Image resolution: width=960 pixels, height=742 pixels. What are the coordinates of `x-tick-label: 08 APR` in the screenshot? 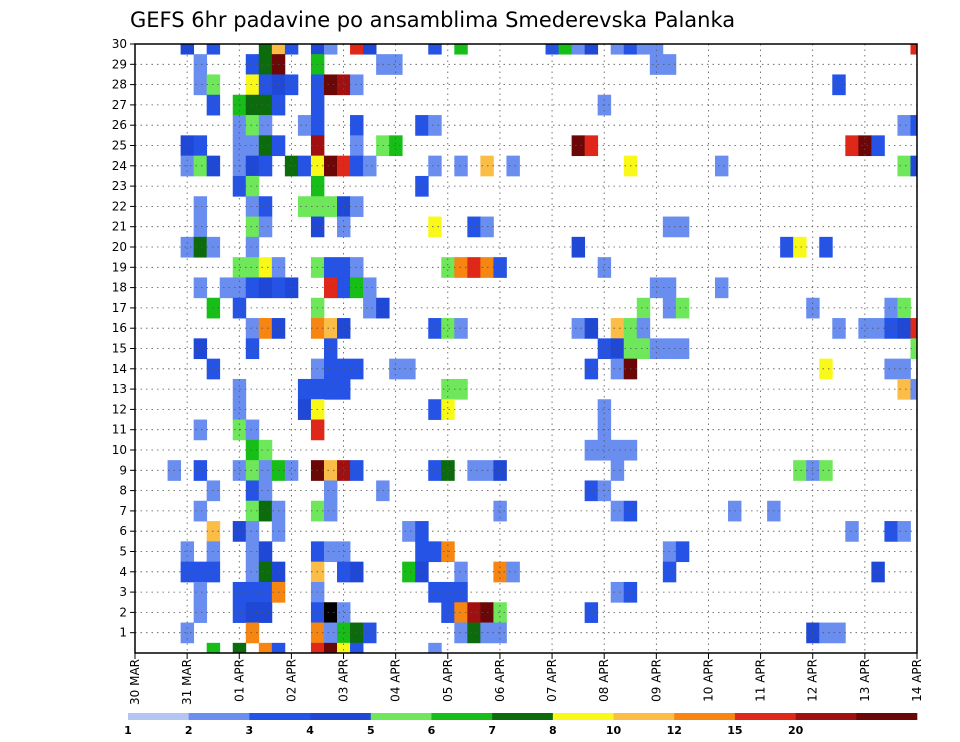 It's located at (604, 680).